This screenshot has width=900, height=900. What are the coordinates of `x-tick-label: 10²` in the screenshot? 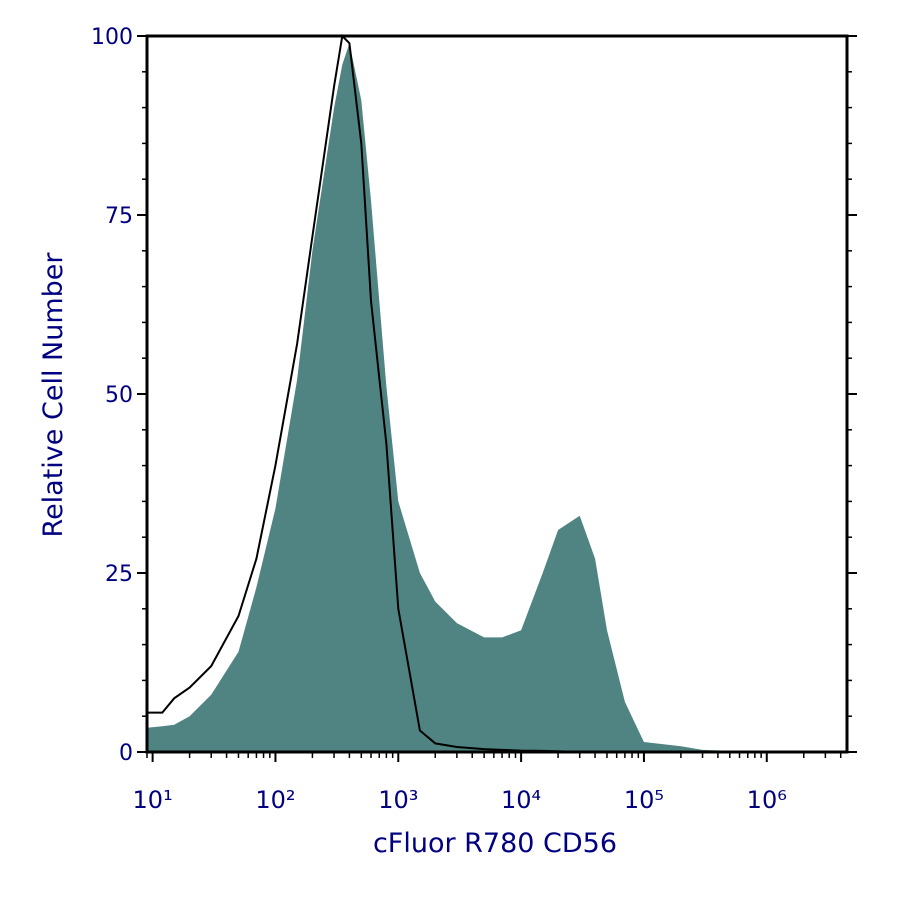 It's located at (275, 800).